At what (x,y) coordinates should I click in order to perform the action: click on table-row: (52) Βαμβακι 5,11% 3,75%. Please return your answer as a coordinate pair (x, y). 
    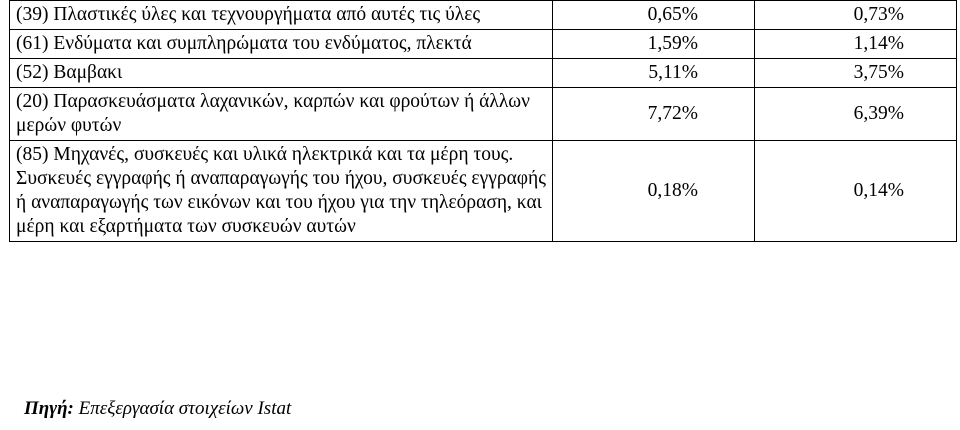
    Looking at the image, I should click on (483, 73).